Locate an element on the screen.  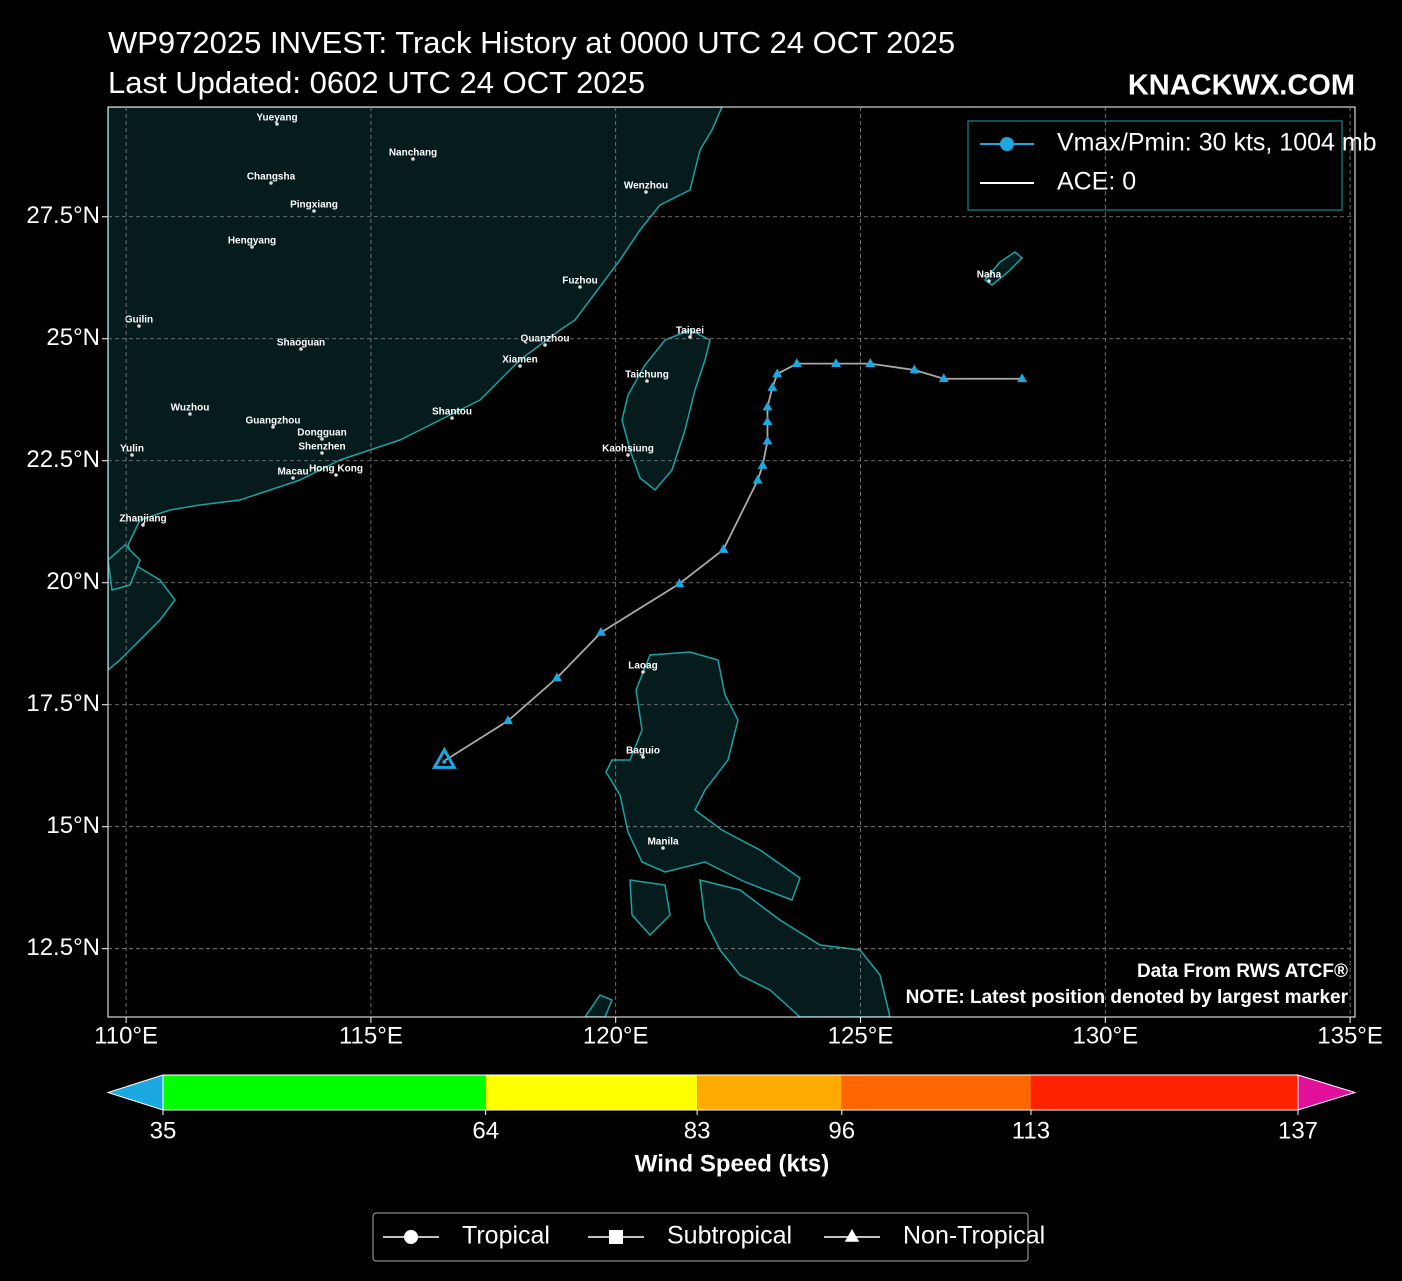
colorbar-tick-label: 113 is located at coordinates (1031, 1130).